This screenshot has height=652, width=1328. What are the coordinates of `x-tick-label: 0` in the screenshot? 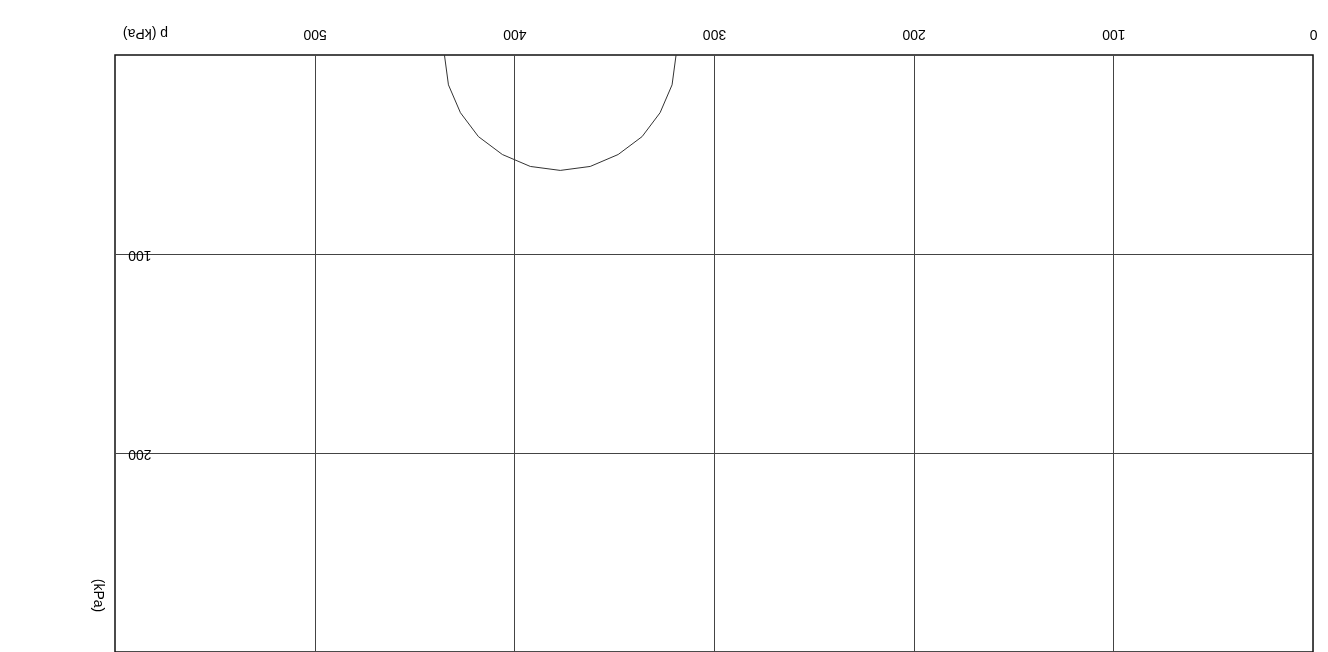 It's located at (1313, 34).